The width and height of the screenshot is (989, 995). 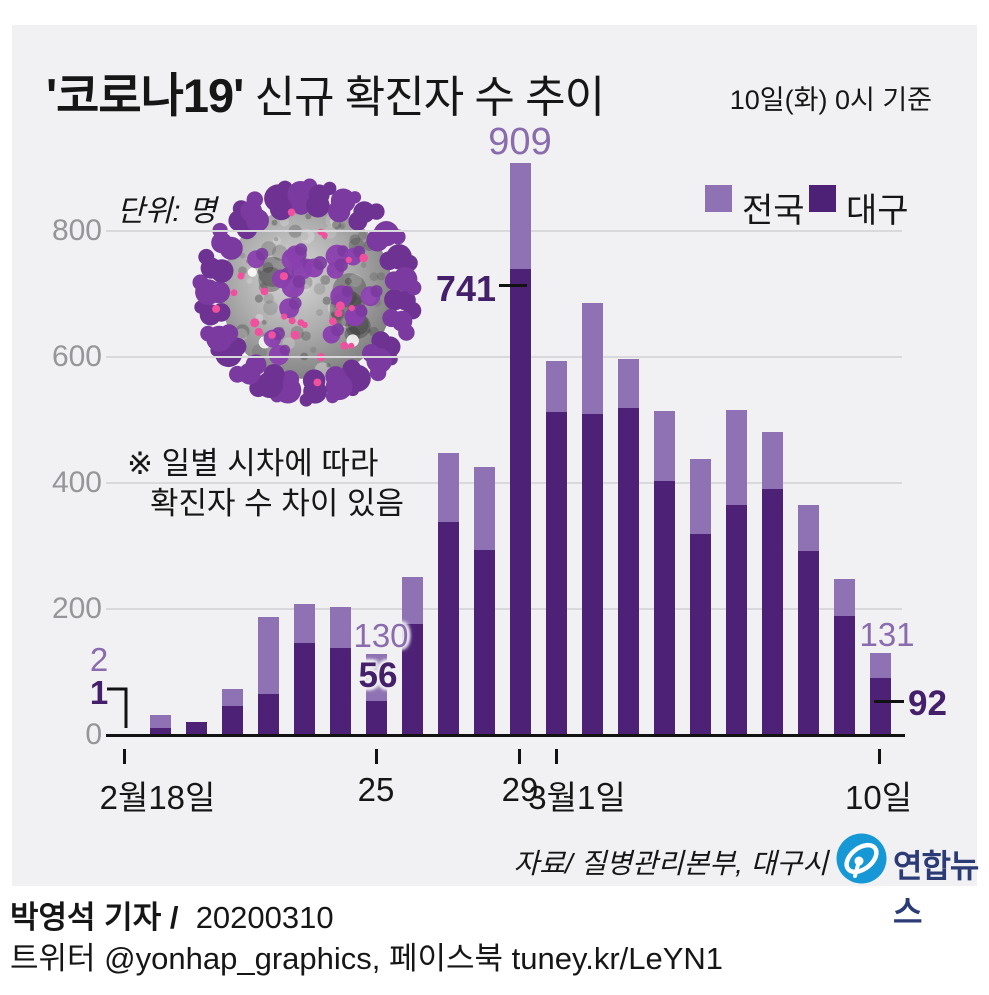 I want to click on bar-2/29, so click(x=520, y=449).